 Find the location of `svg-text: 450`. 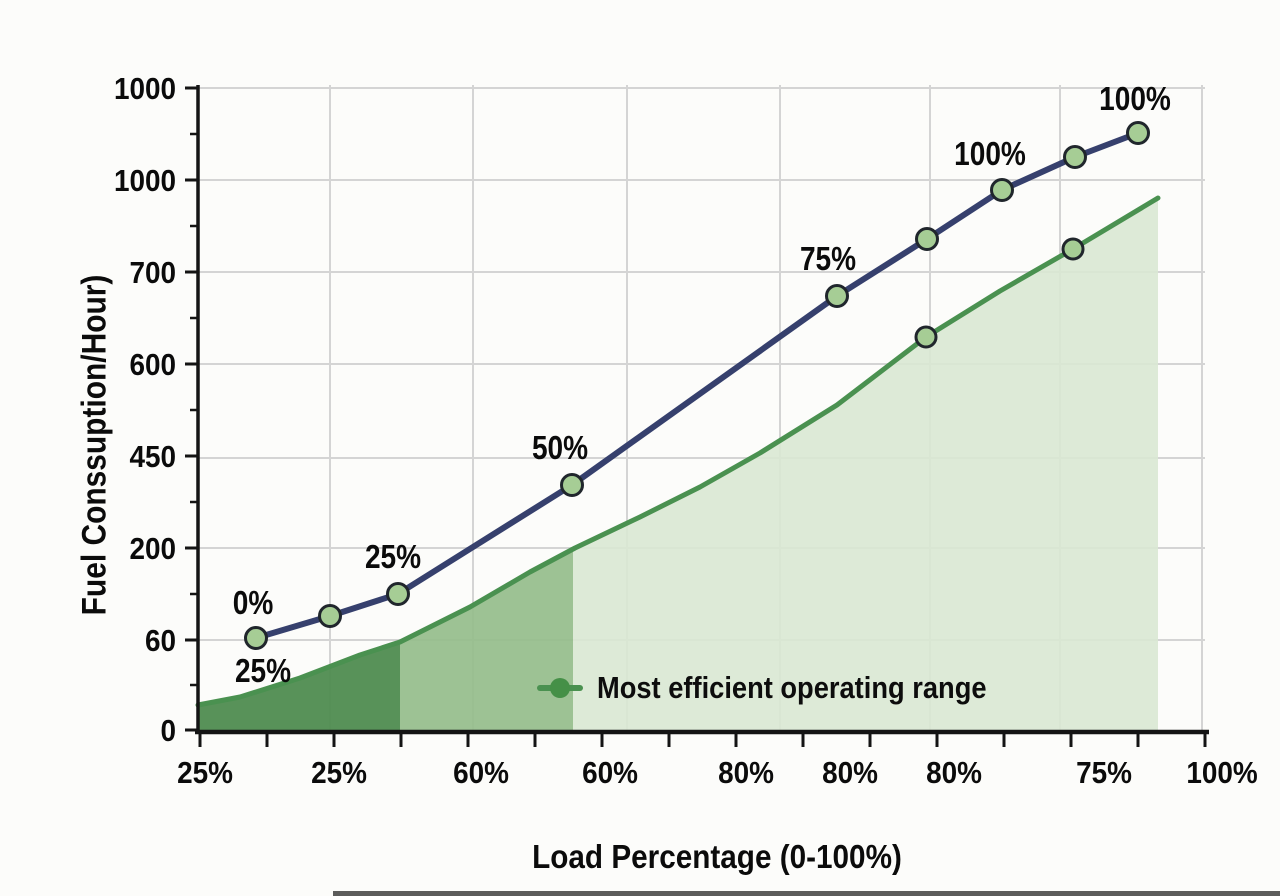

svg-text: 450 is located at coordinates (152, 457).